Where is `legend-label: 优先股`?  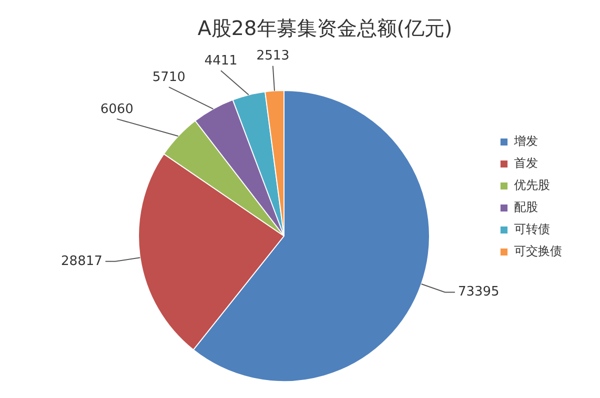 legend-label: 优先股 is located at coordinates (532, 185).